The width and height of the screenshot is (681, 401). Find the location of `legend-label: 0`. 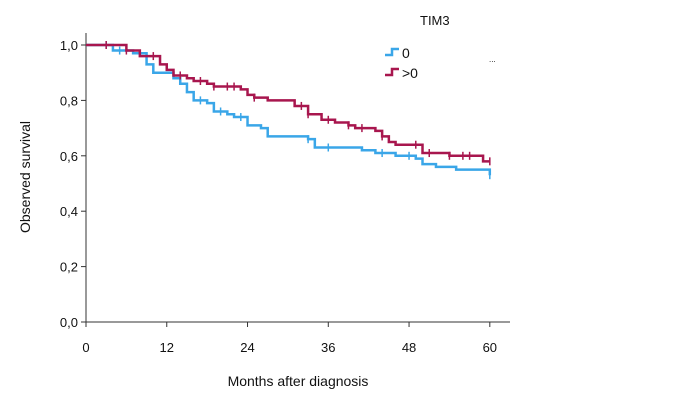

legend-label: 0 is located at coordinates (406, 53).